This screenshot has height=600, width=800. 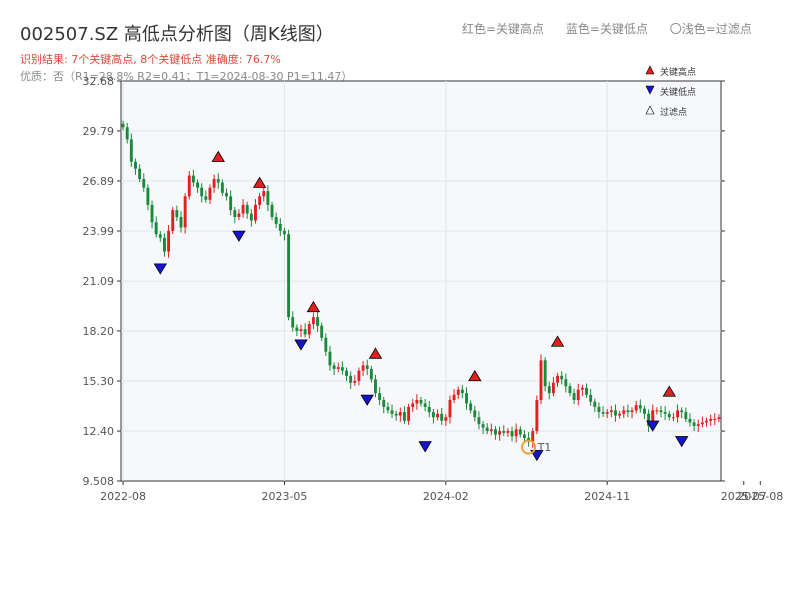 What do you see at coordinates (99, 181) in the screenshot?
I see `y-tick-label: 26.89` at bounding box center [99, 181].